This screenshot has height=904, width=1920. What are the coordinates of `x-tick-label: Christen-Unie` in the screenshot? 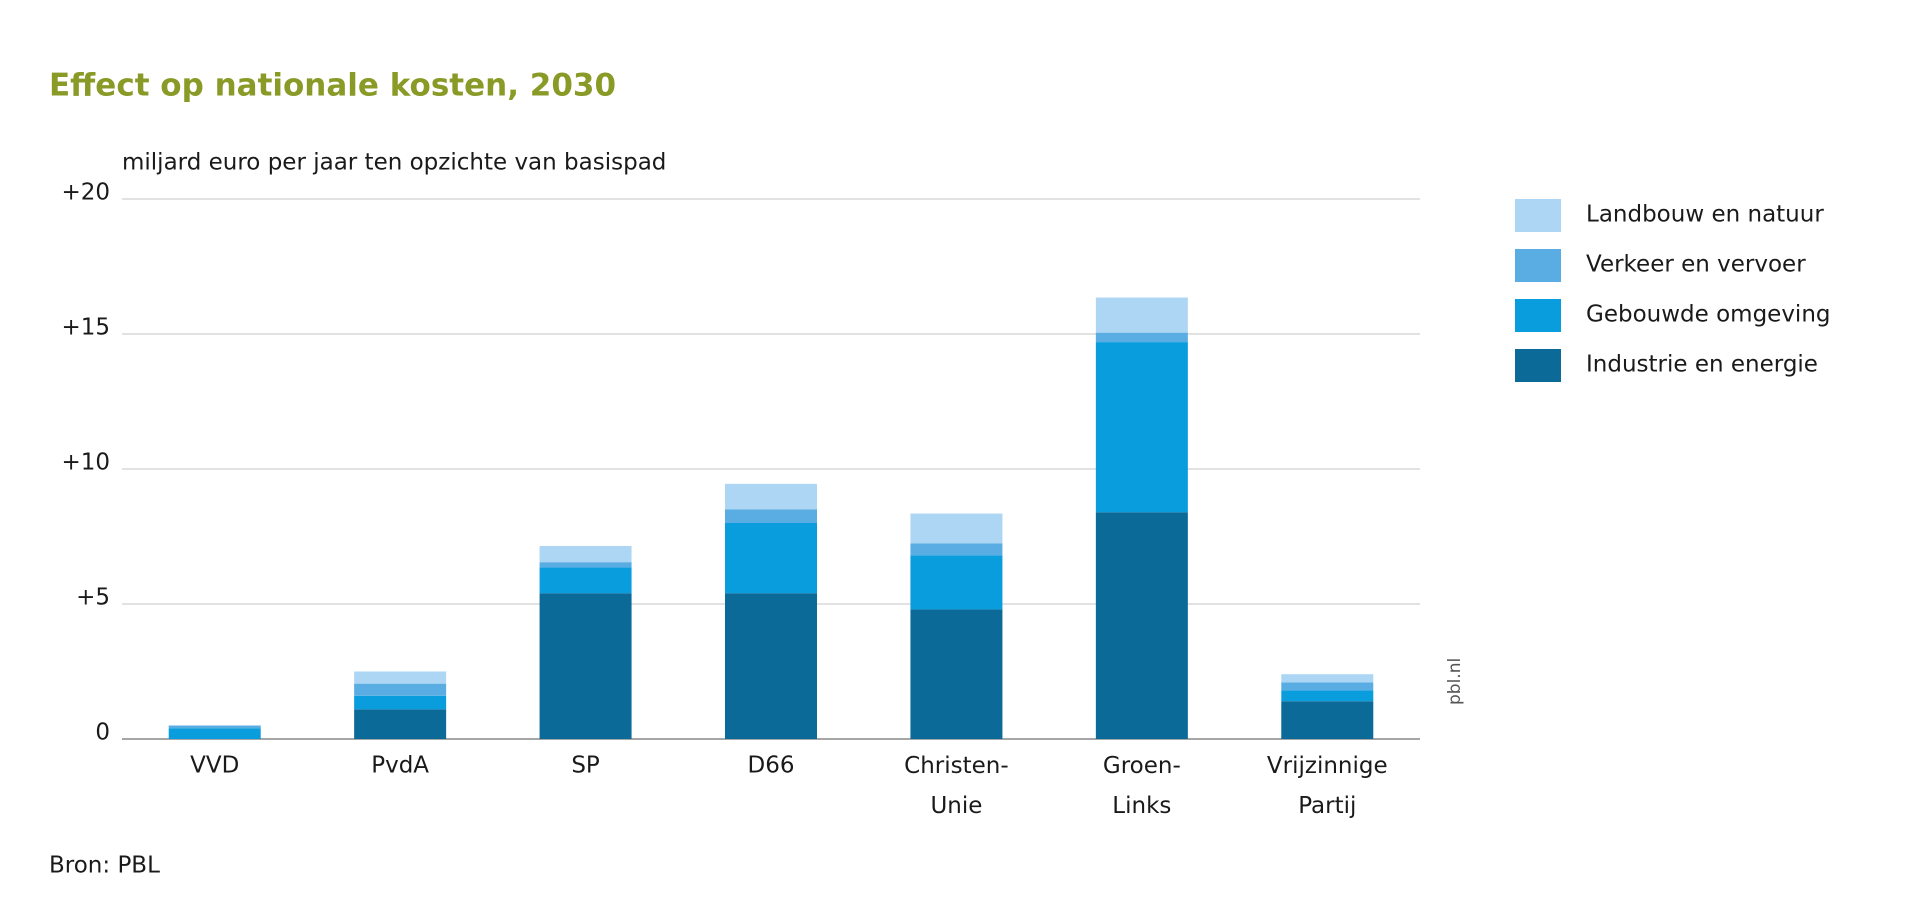 It's located at (956, 786).